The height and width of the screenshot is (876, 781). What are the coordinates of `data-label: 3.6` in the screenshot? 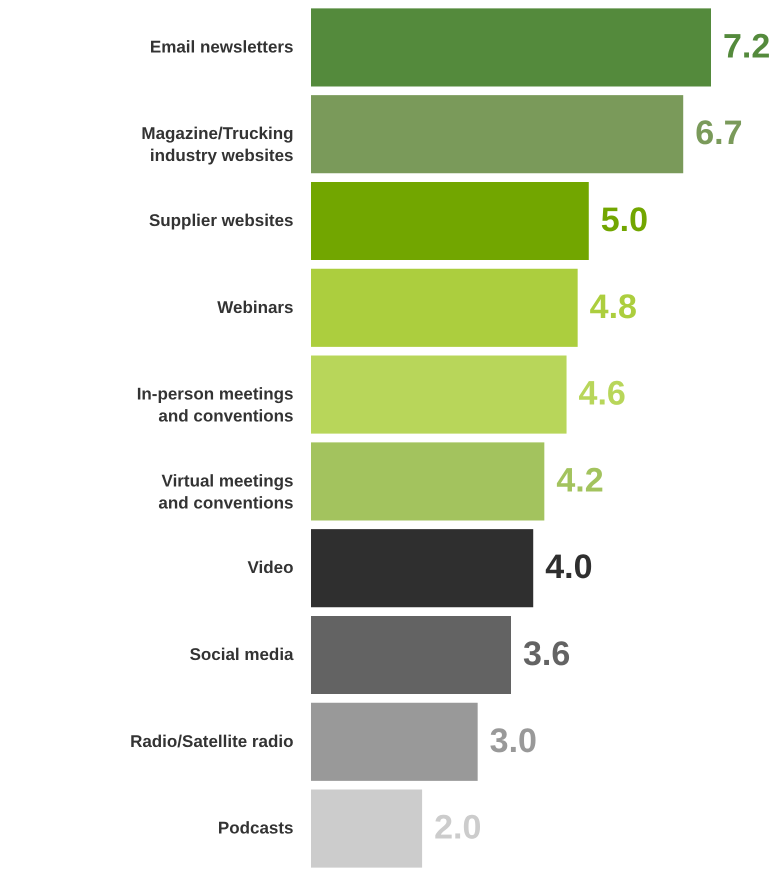 It's located at (546, 654).